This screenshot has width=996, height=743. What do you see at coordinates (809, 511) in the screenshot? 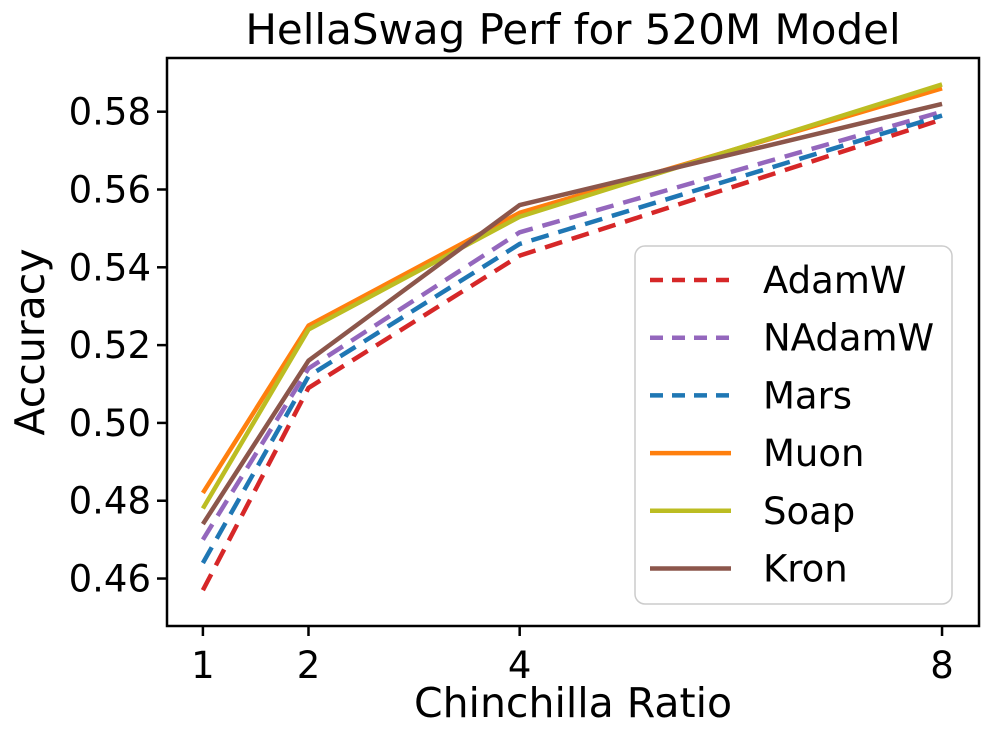
I see `legend-label-soap: Soap` at bounding box center [809, 511].